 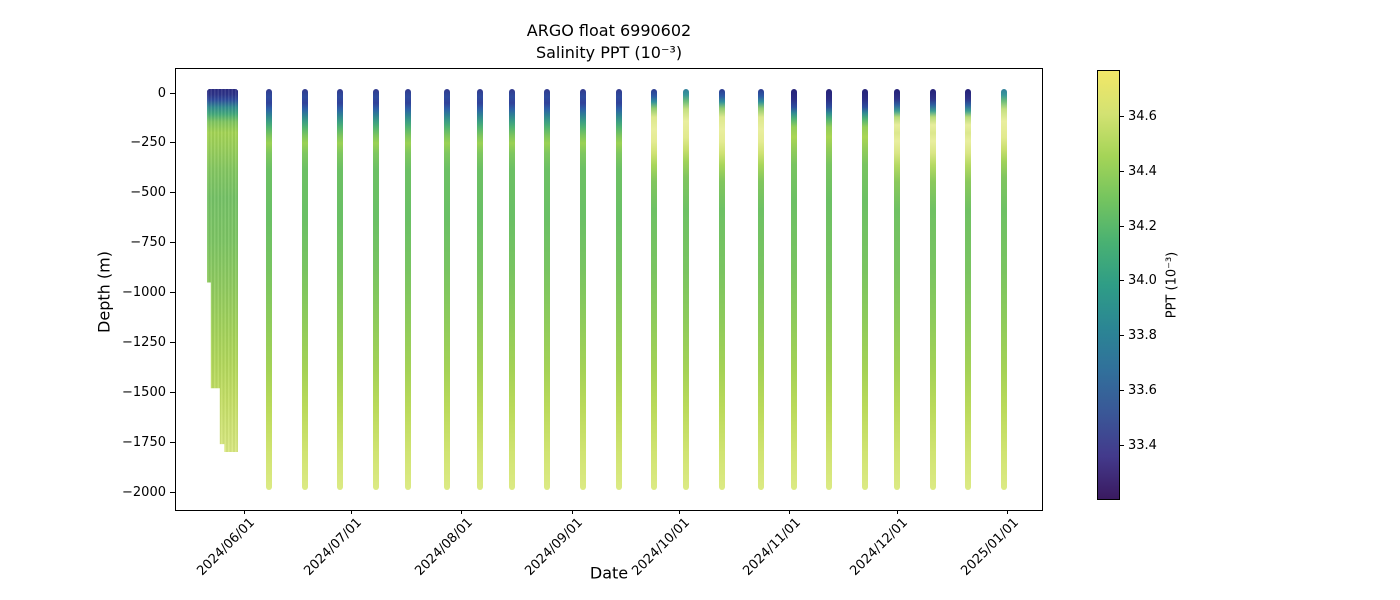 I want to click on chart-title: ARGO float 6990602, so click(x=609, y=30).